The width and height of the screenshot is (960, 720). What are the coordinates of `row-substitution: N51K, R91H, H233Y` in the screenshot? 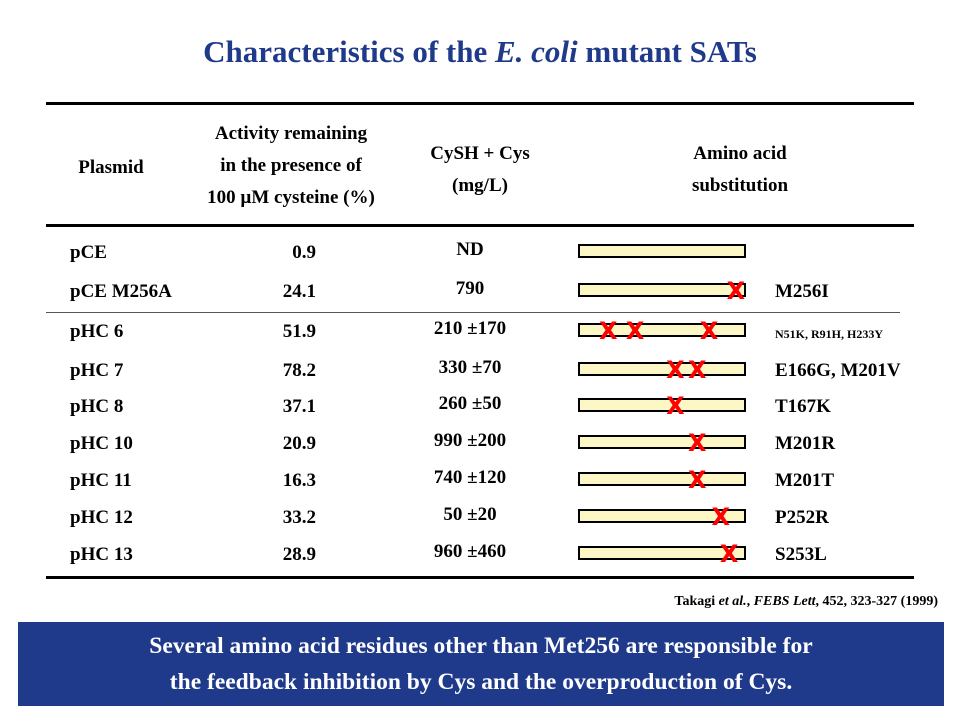 It's located at (829, 334).